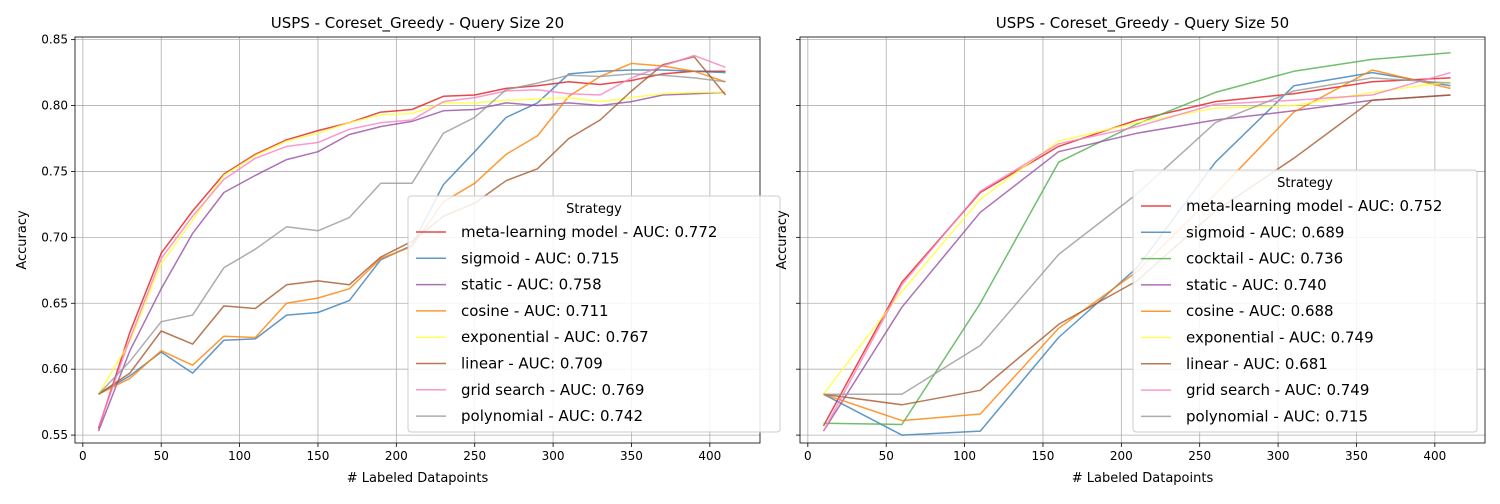 This screenshot has height=504, width=1500. Describe the element at coordinates (54, 40) in the screenshot. I see `y-tick-label: 0.85` at that location.